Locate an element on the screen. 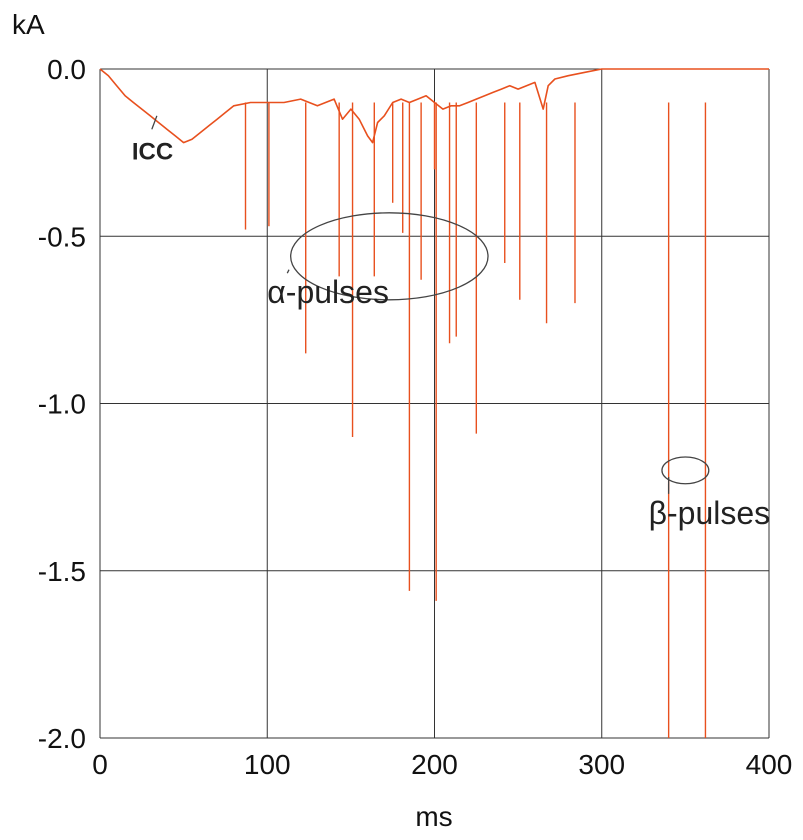 The image size is (803, 840). x-tick-label: 300 is located at coordinates (601, 764).